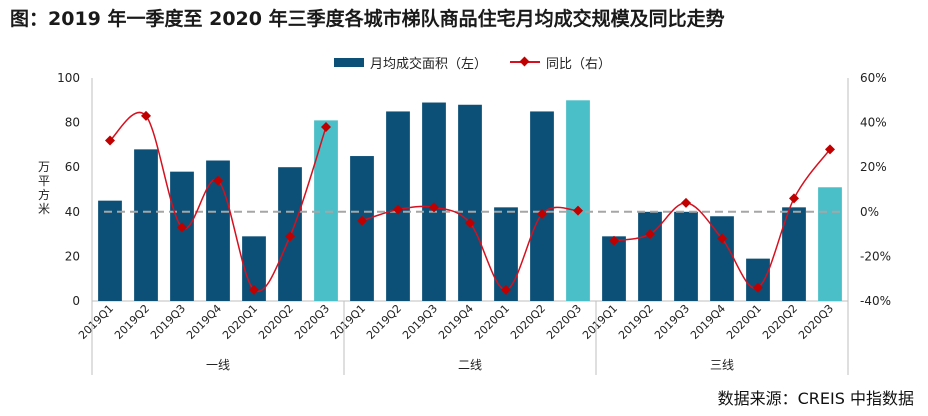 The height and width of the screenshot is (416, 928). I want to click on y-tick-label-left: 80, so click(72, 123).